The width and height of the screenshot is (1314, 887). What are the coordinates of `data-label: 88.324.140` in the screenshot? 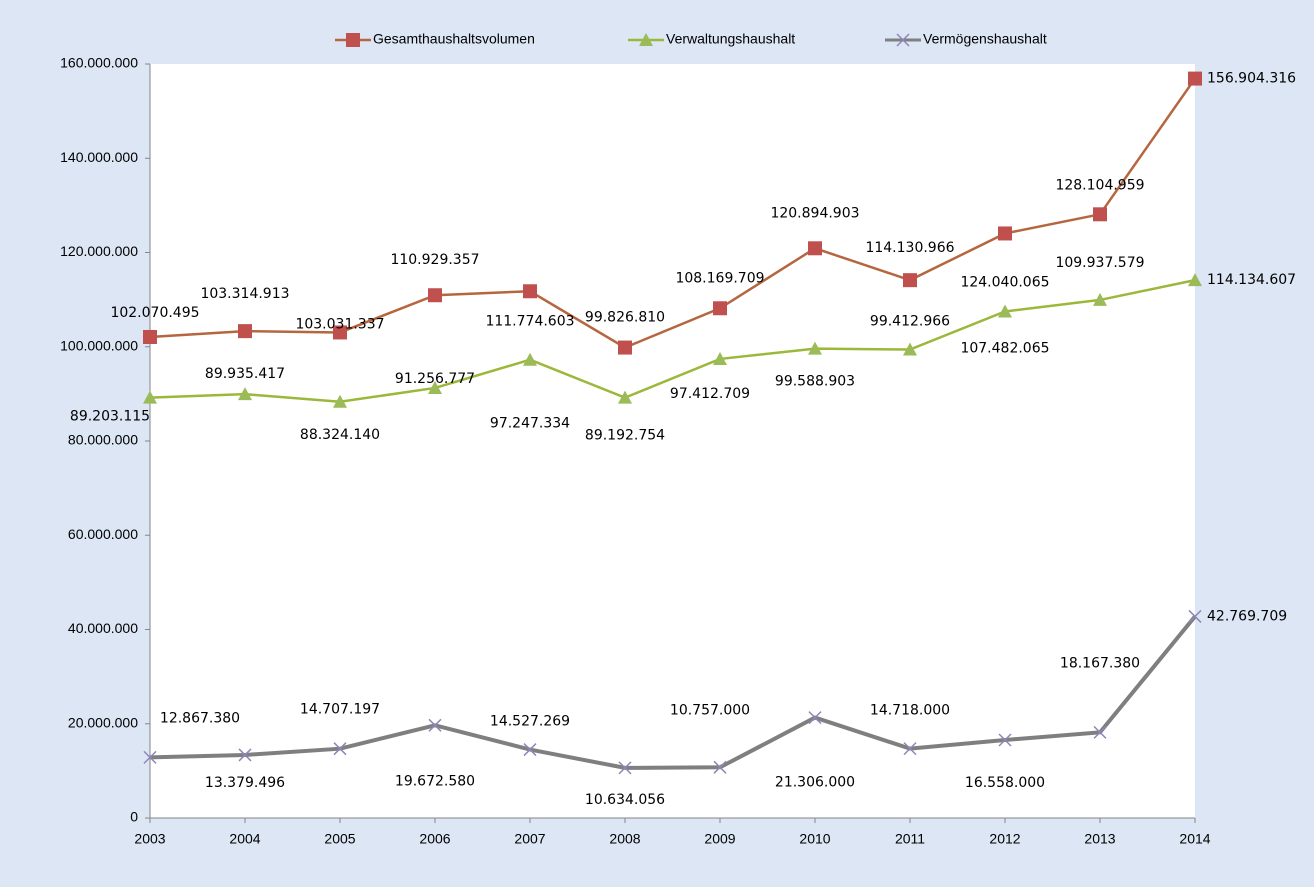 It's located at (340, 435).